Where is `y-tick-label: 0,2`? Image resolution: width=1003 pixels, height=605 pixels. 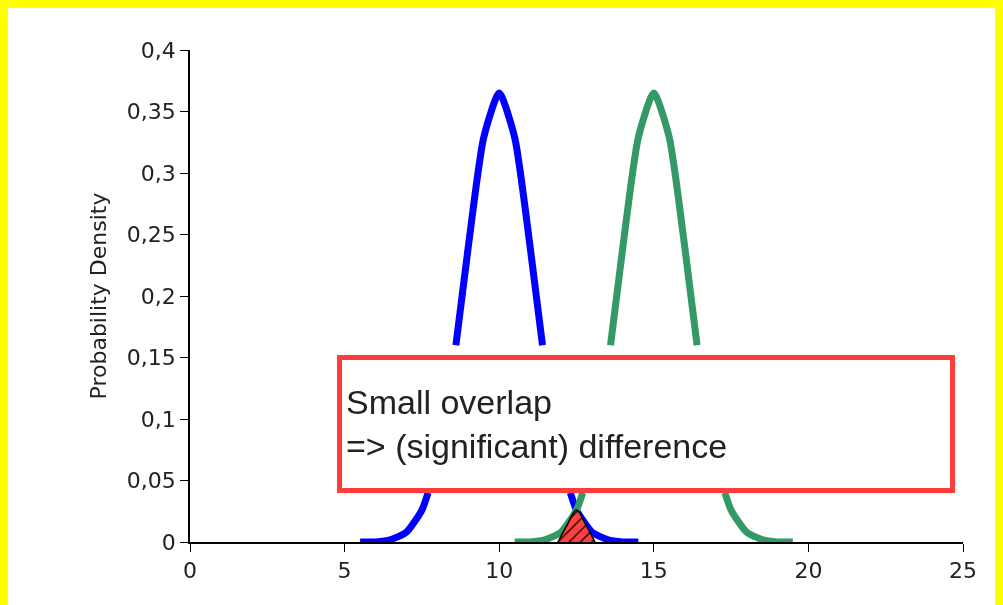
y-tick-label: 0,2 is located at coordinates (158, 296).